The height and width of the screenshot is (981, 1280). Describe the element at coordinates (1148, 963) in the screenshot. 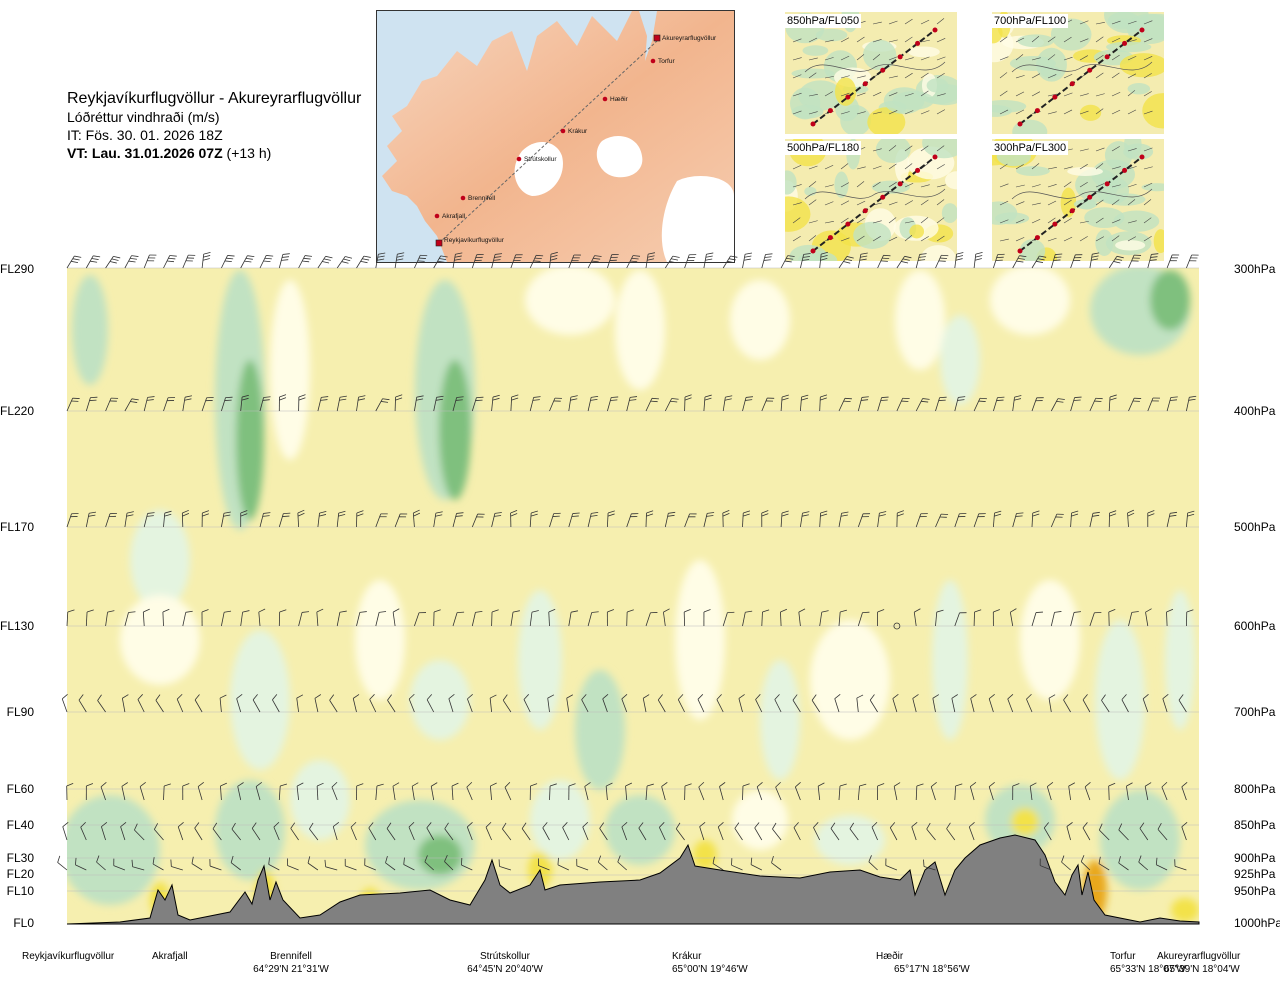

I see `waypoint-label: Torfur 65°33'N 18°07'W` at that location.